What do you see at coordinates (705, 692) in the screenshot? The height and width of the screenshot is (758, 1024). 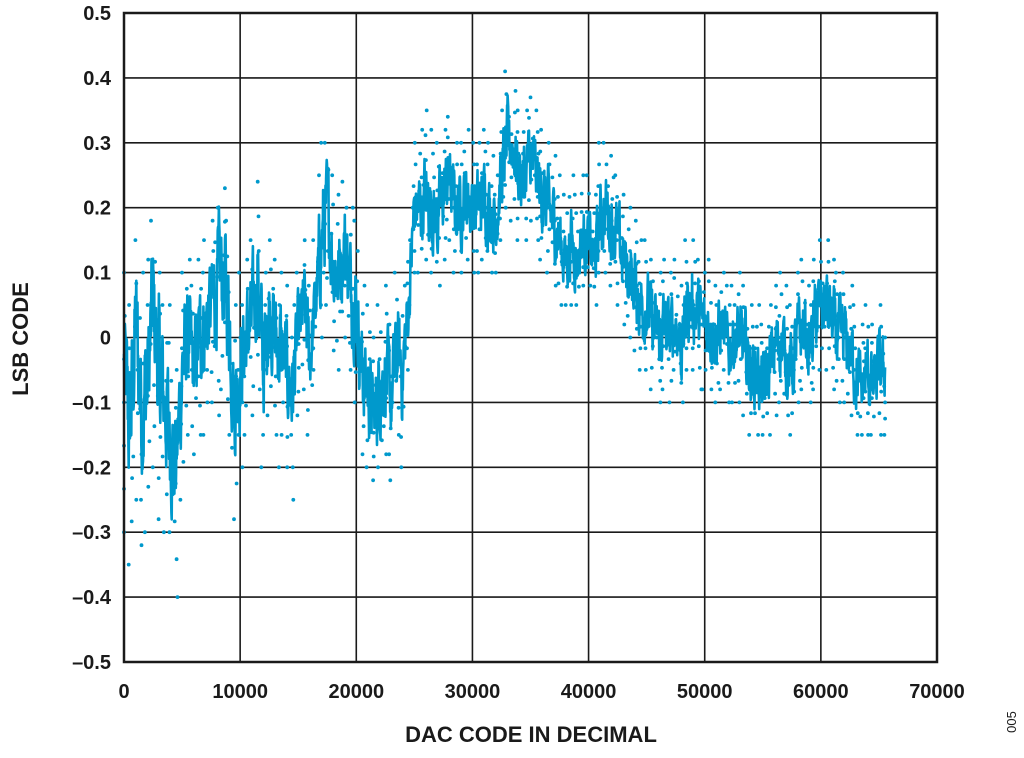 I see `x-tick-label: 50000` at bounding box center [705, 692].